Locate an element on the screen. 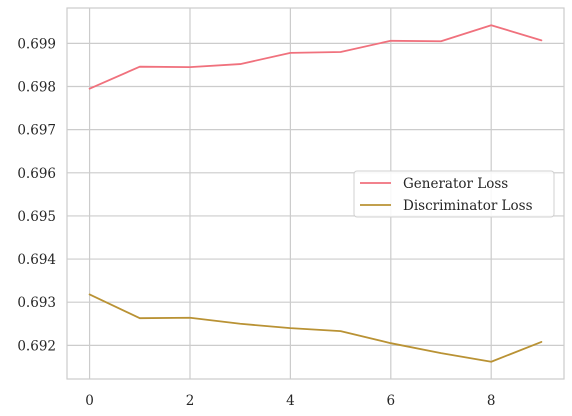  y-tick-label: 0.696 is located at coordinates (36, 174).